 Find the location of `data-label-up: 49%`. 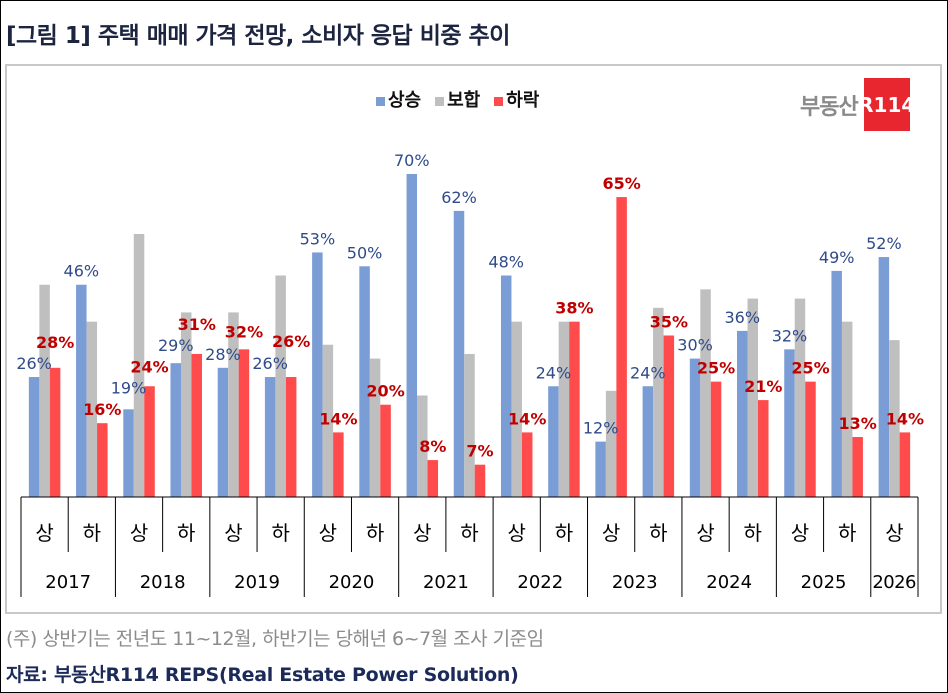

data-label-up: 49% is located at coordinates (837, 257).